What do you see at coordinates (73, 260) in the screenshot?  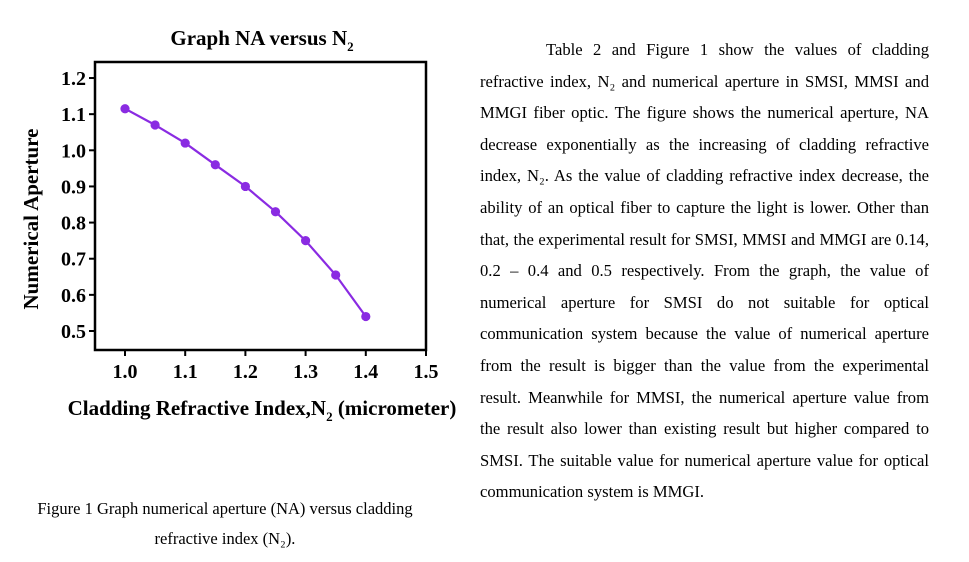 I see `y-tick-label: 0.7` at bounding box center [73, 260].